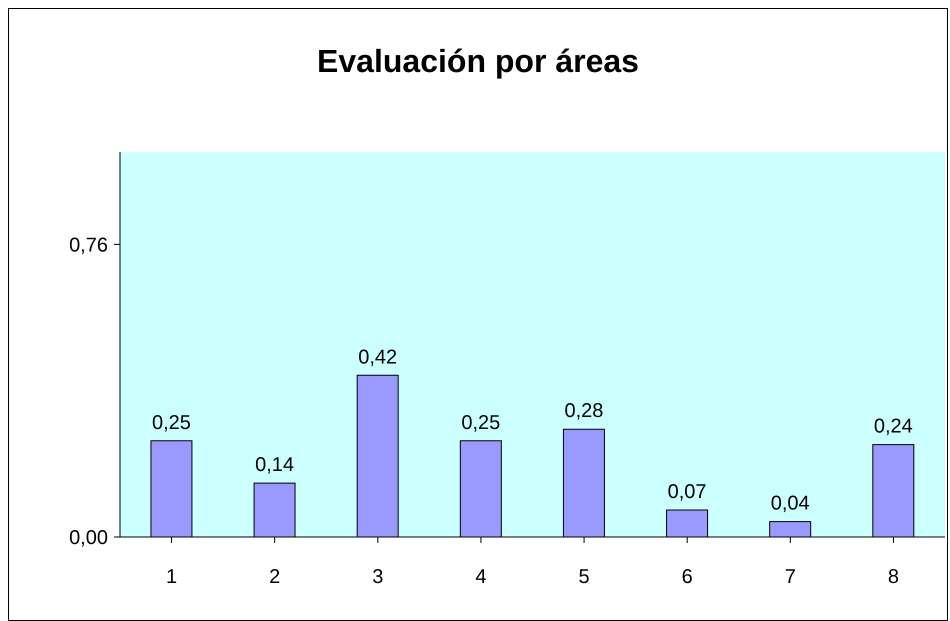  What do you see at coordinates (687, 577) in the screenshot?
I see `x-tick-label: 6` at bounding box center [687, 577].